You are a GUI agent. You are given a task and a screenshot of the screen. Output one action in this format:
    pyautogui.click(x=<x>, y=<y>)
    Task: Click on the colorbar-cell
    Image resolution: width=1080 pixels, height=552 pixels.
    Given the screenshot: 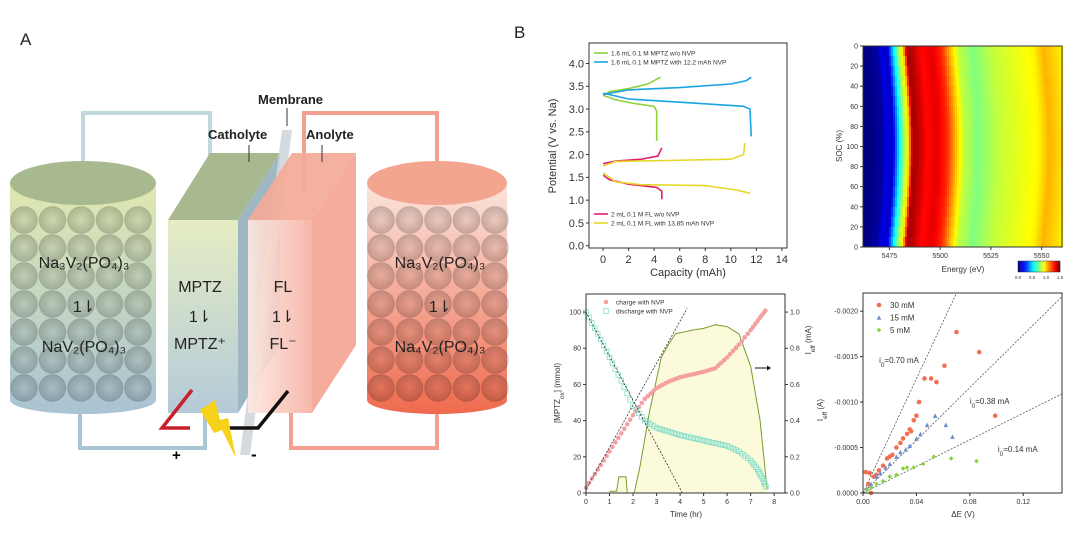 What is the action you would take?
    pyautogui.click(x=1053, y=266)
    